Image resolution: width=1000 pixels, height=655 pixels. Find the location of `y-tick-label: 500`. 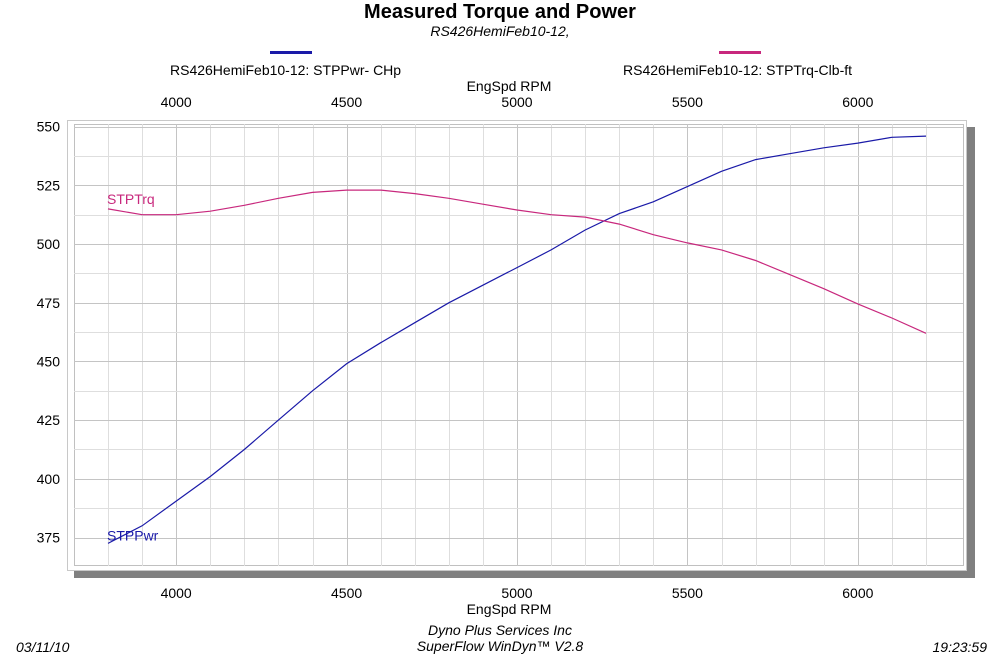

y-tick-label: 500 is located at coordinates (49, 244).